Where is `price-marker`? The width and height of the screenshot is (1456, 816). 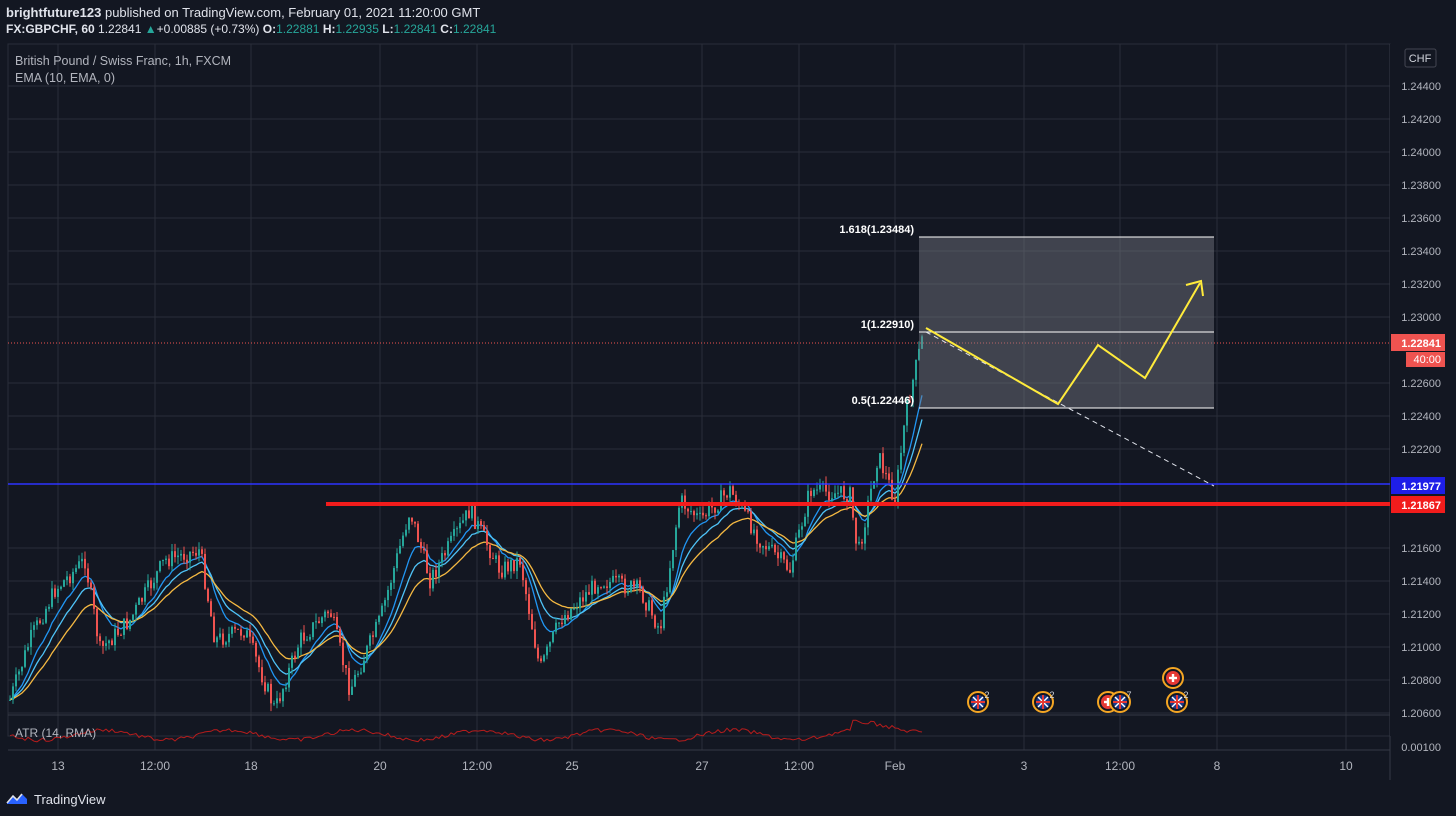 price-marker is located at coordinates (1418, 504).